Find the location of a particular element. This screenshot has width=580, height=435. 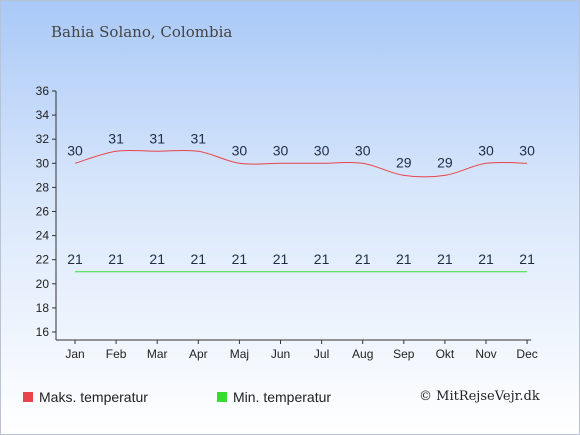

y-tick-label: 30 is located at coordinates (43, 163).